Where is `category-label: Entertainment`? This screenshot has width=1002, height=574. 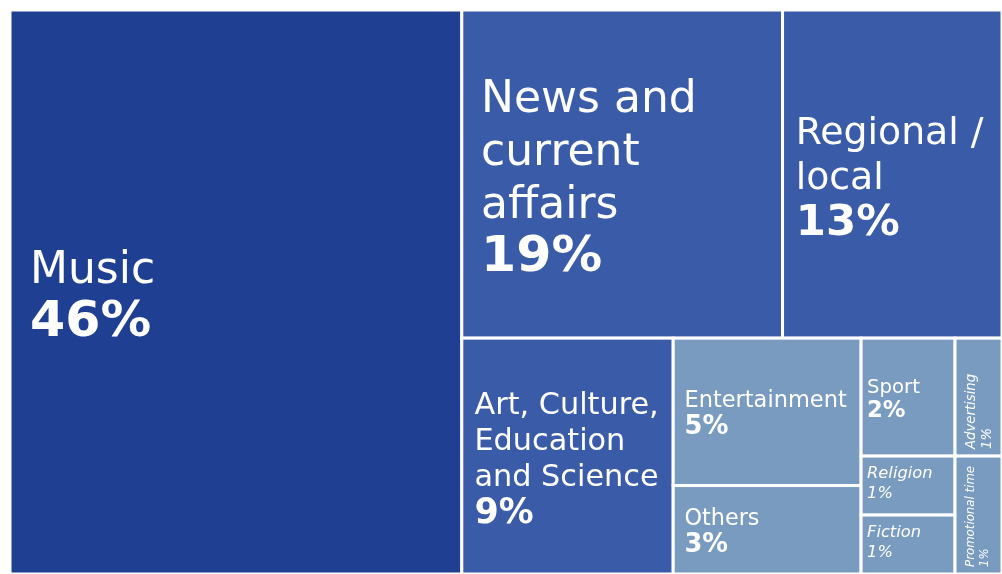
category-label: Entertainment is located at coordinates (765, 399).